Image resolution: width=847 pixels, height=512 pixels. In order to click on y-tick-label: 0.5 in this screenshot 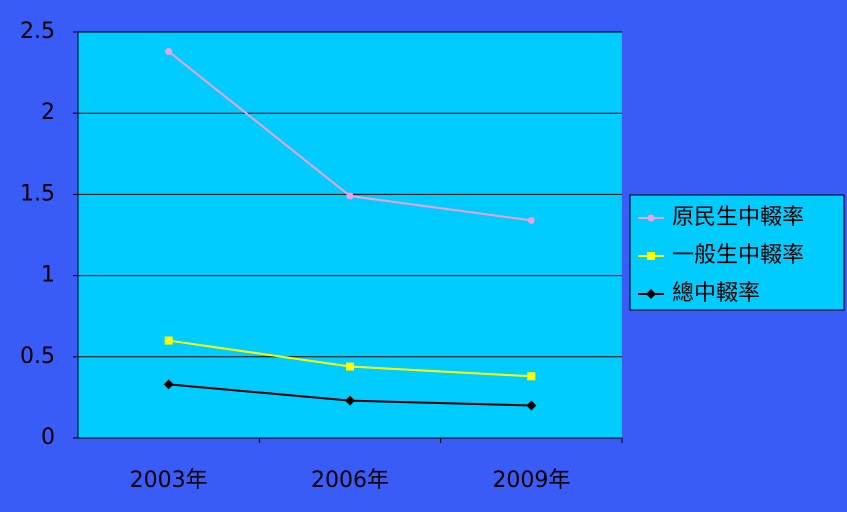, I will do `click(37, 356)`.